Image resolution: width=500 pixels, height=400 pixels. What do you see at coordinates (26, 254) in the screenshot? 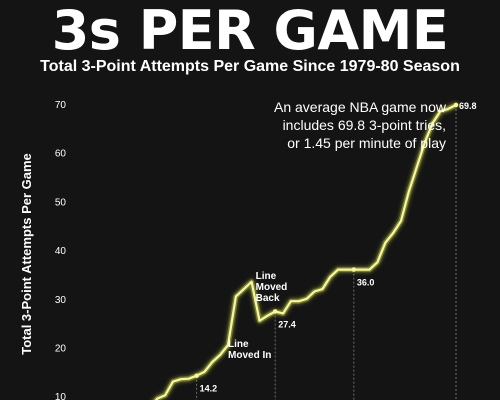
I see `y-axis-label: Total 3-Point Attempts Per Game` at bounding box center [26, 254].